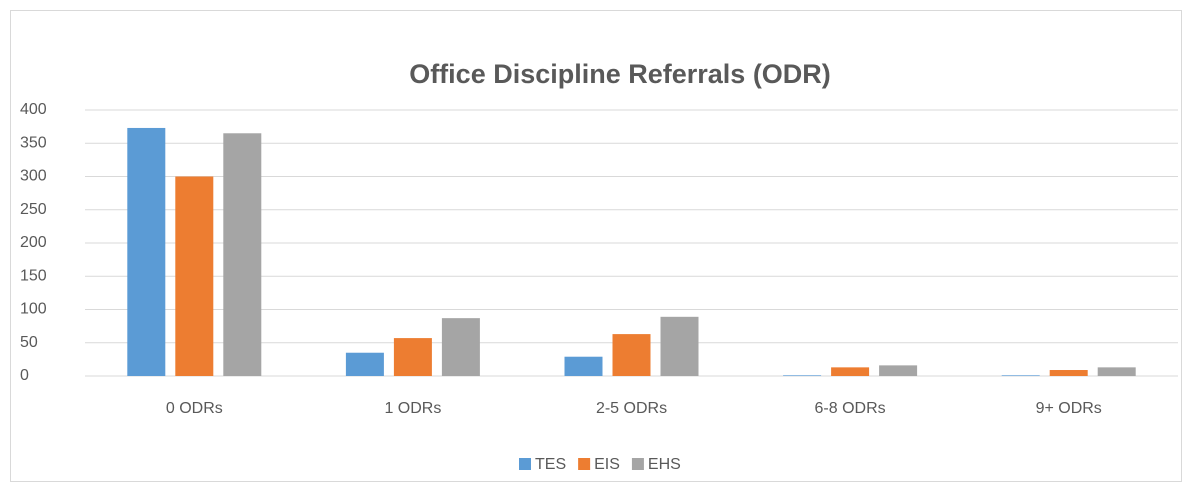 The width and height of the screenshot is (1192, 492). Describe the element at coordinates (1069, 408) in the screenshot. I see `x-tick-label: 9+ ODRs` at that location.